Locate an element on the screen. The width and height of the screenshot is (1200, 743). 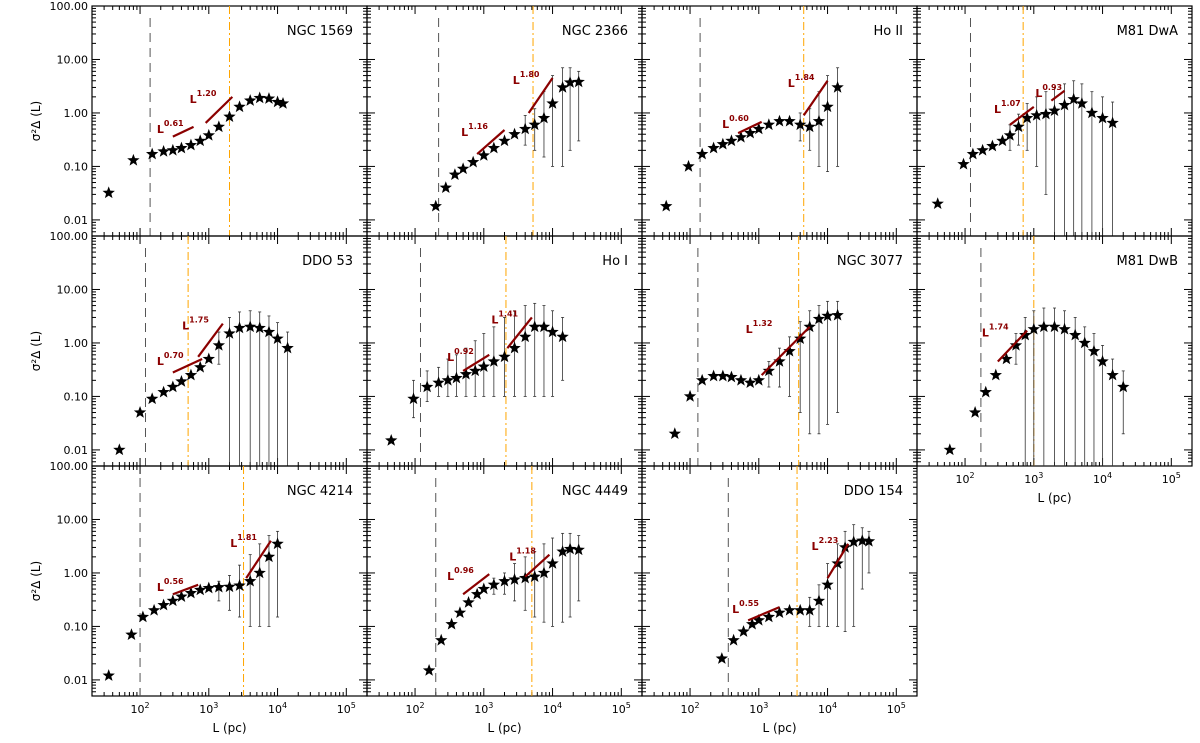
slope-label: L1.16 is located at coordinates (474, 130).